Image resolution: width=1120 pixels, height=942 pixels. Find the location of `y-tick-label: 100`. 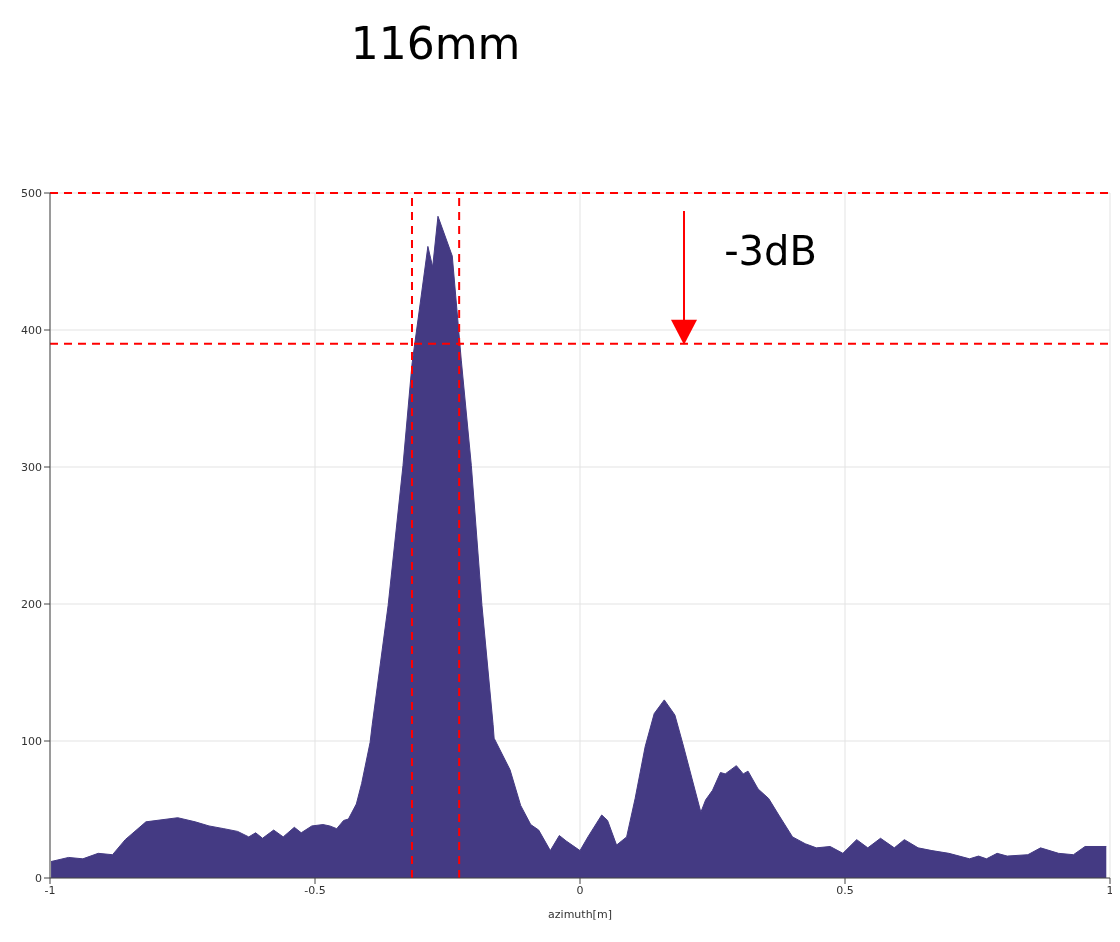

y-tick-label: 100 is located at coordinates (31, 741).